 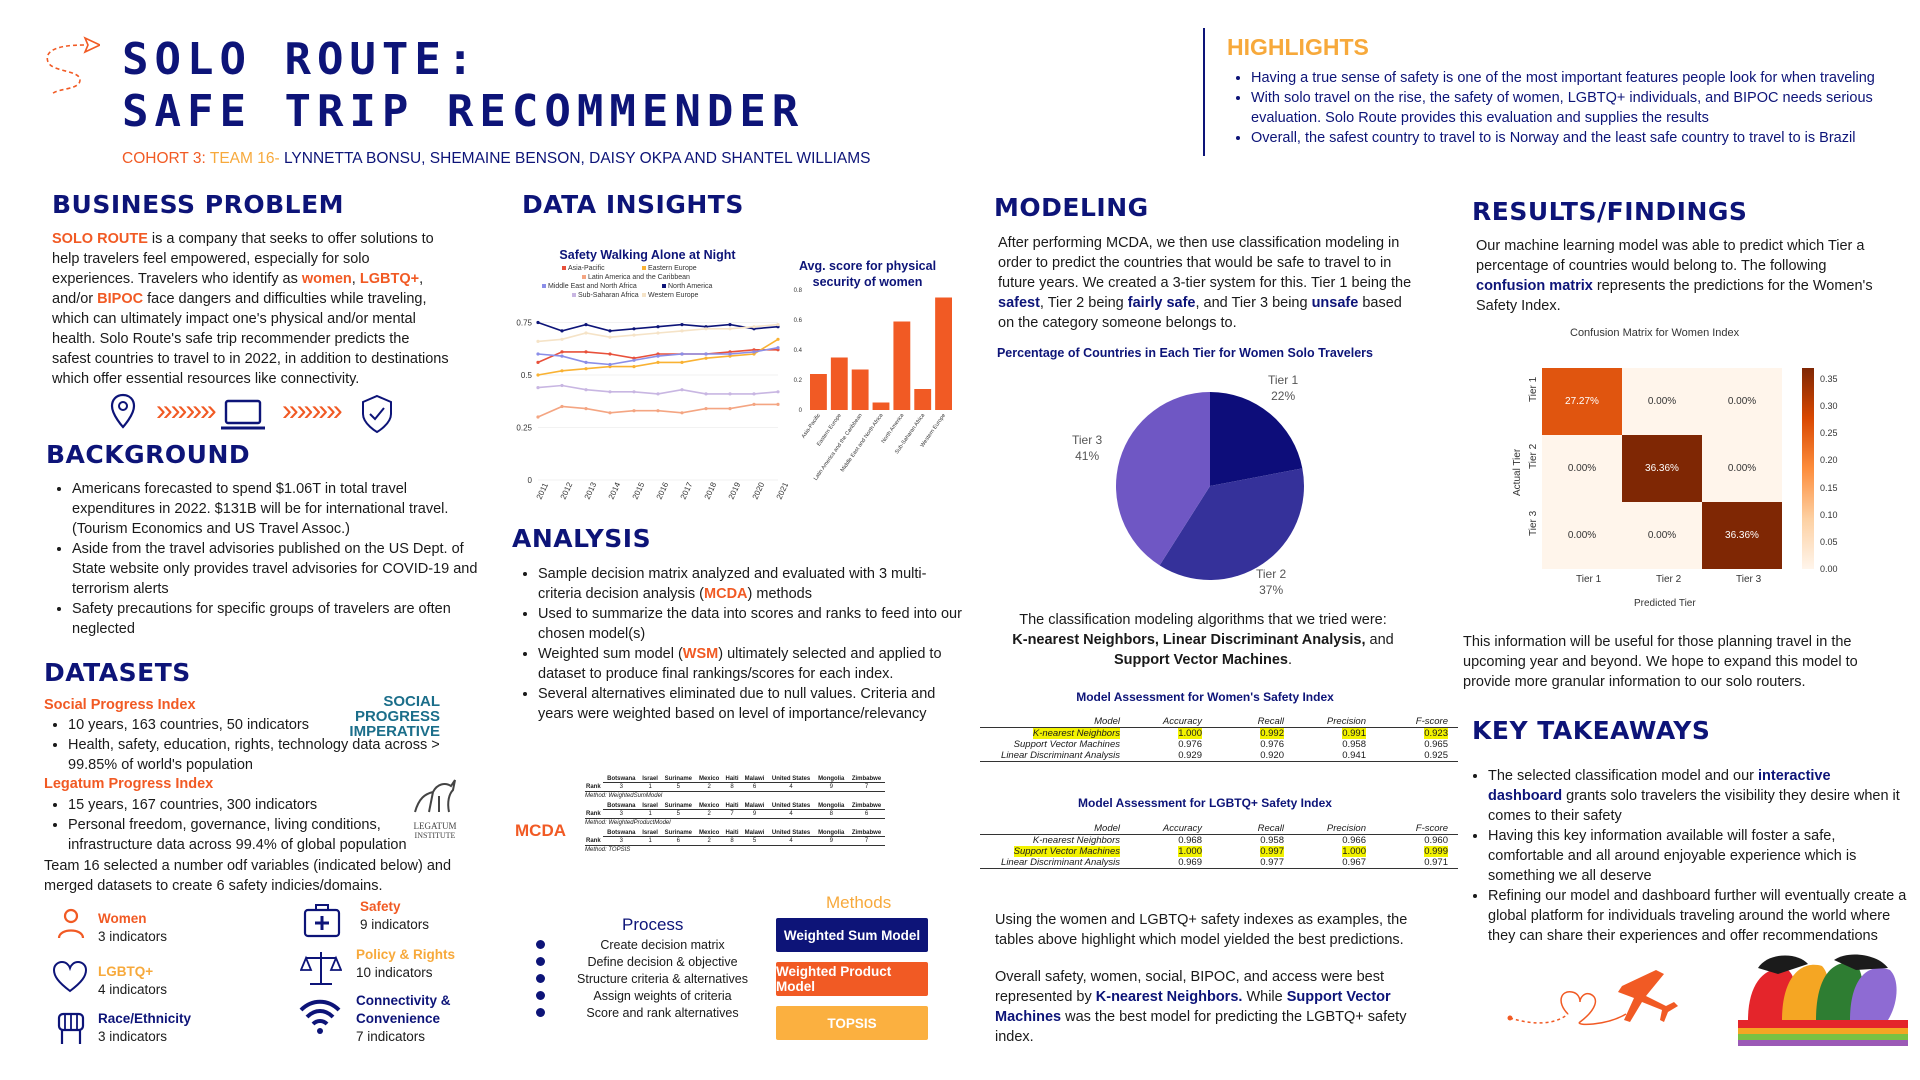 What do you see at coordinates (1517, 472) in the screenshot?
I see `cm-y-axis-label: Actual Tier` at bounding box center [1517, 472].